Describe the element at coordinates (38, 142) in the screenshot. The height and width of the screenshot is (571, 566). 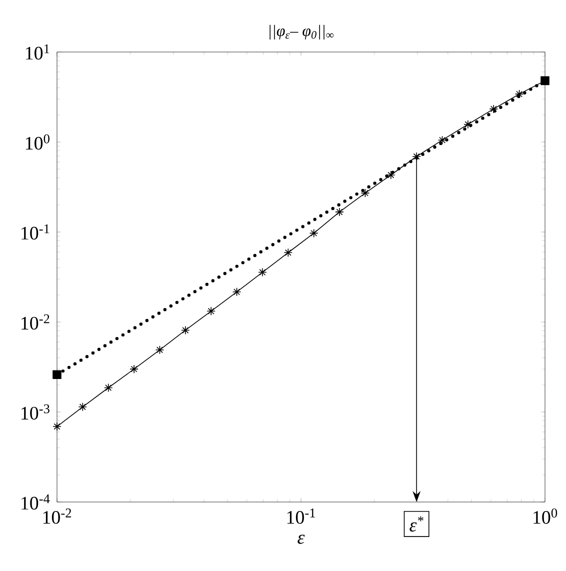
I see `y-tick-label: 10$^{0}$` at that location.